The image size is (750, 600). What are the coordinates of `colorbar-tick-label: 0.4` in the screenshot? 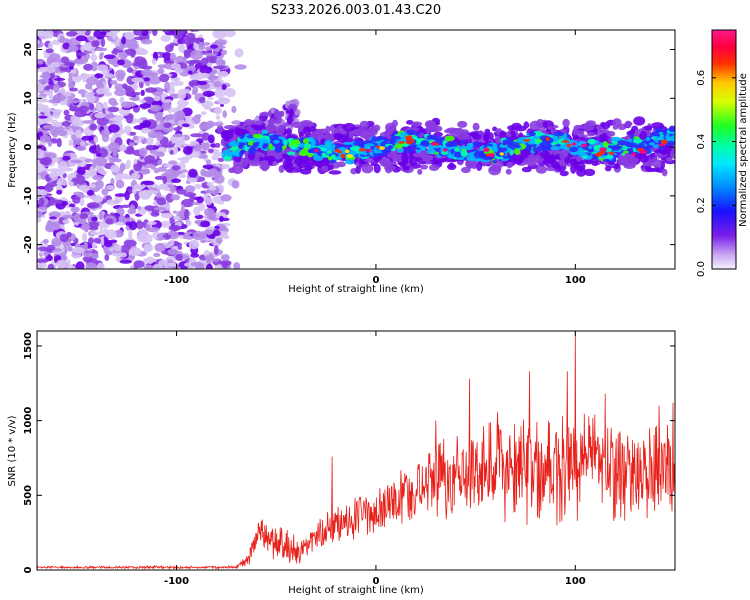 It's located at (701, 142).